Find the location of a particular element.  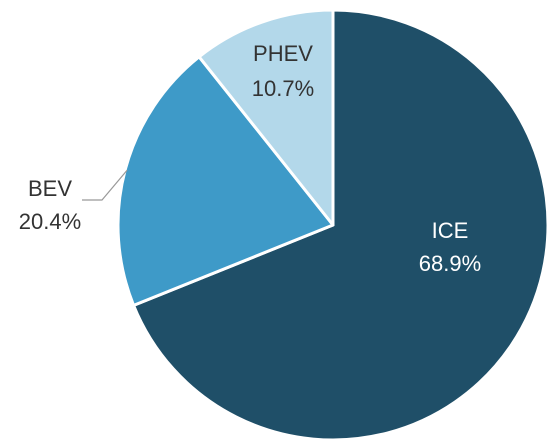

slice-value-label: 68.9% is located at coordinates (450, 263).